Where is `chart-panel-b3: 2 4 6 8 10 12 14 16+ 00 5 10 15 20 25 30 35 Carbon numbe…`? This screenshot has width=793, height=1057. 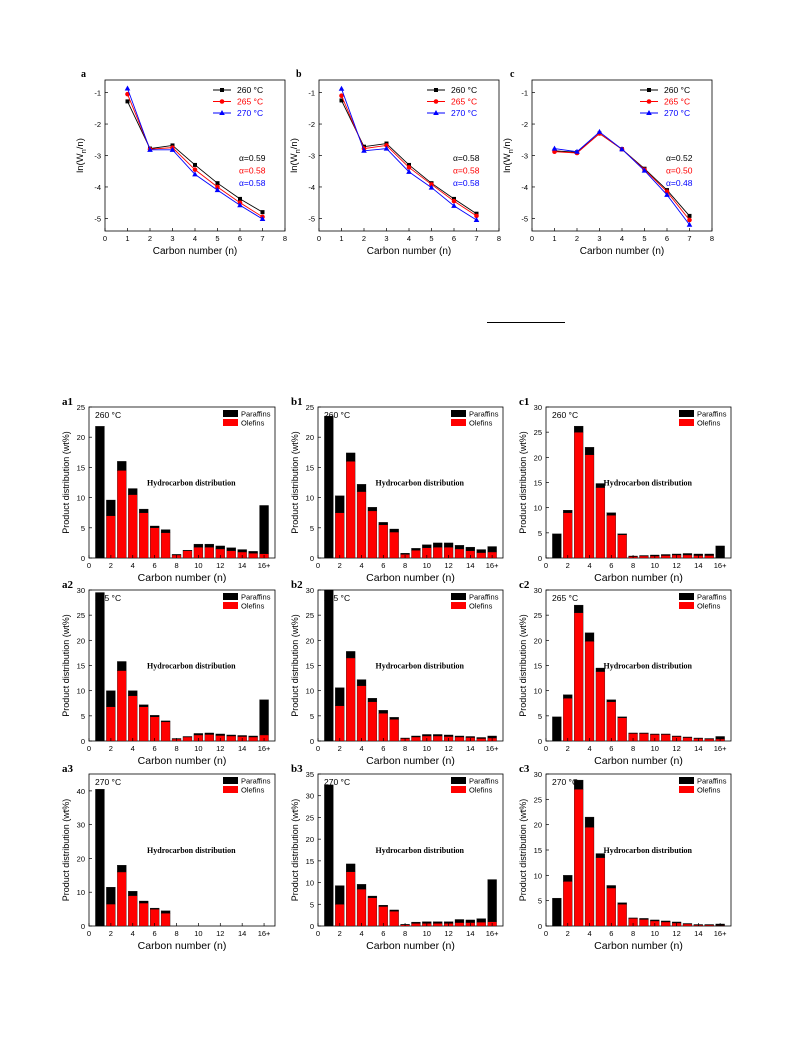 chart-panel-b3: 2 4 6 8 10 12 14 16+ 00 5 10 15 20 25 30 35 Carbon numbe… is located at coordinates (397, 857).